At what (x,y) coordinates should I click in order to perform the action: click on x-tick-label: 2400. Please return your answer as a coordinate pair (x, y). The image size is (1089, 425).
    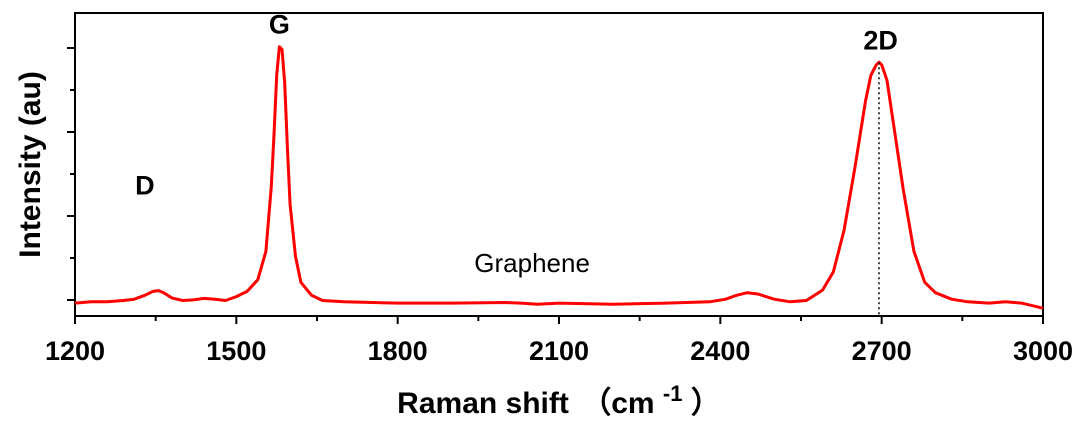
    Looking at the image, I should click on (720, 351).